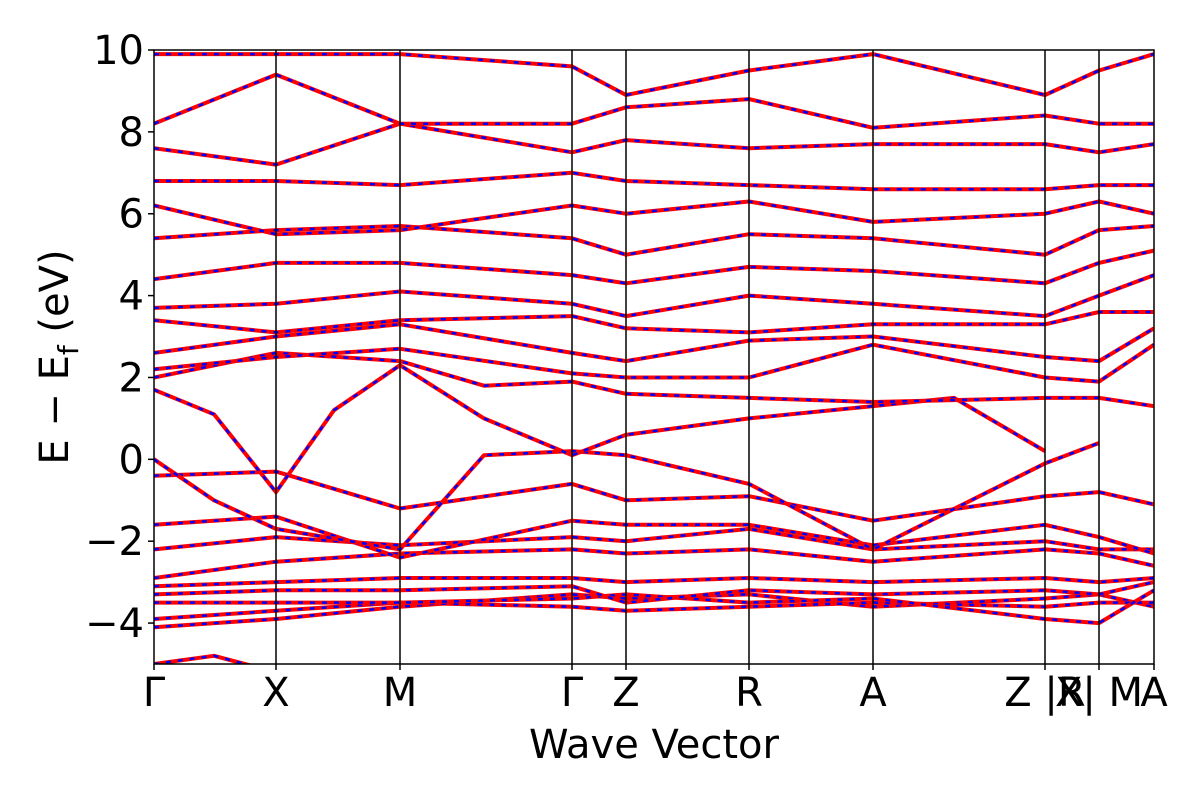 The image size is (1200, 800). Describe the element at coordinates (119, 337) in the screenshot. I see `y-axis-ticks: 10 8 6 4 2 0 −2 −4` at that location.